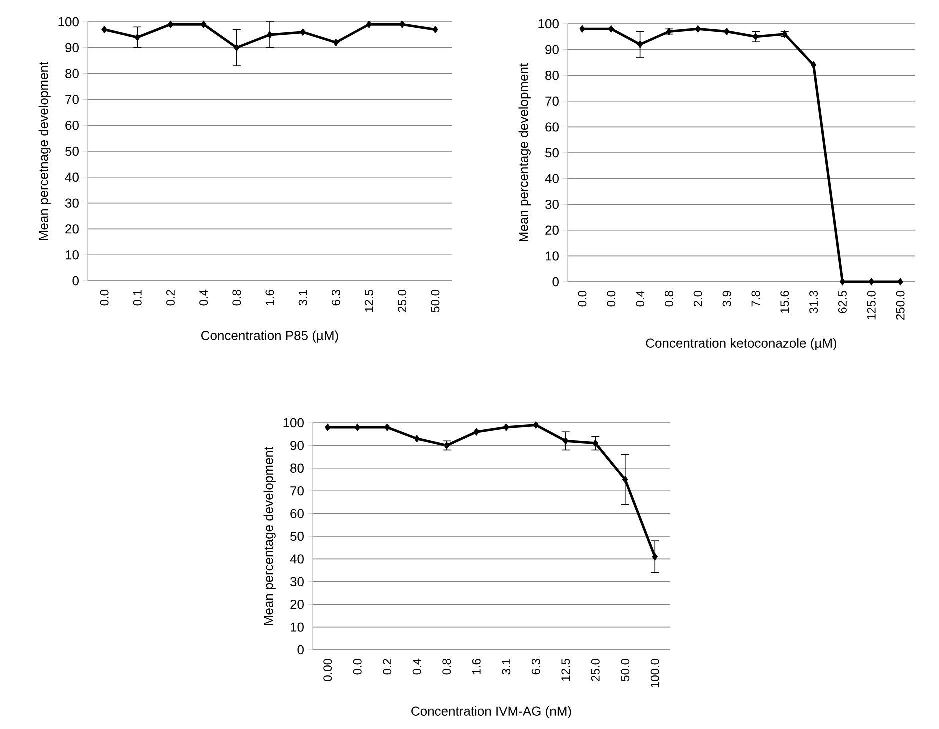 This screenshot has width=939, height=729. I want to click on x-tick-label: 25.0, so click(402, 301).